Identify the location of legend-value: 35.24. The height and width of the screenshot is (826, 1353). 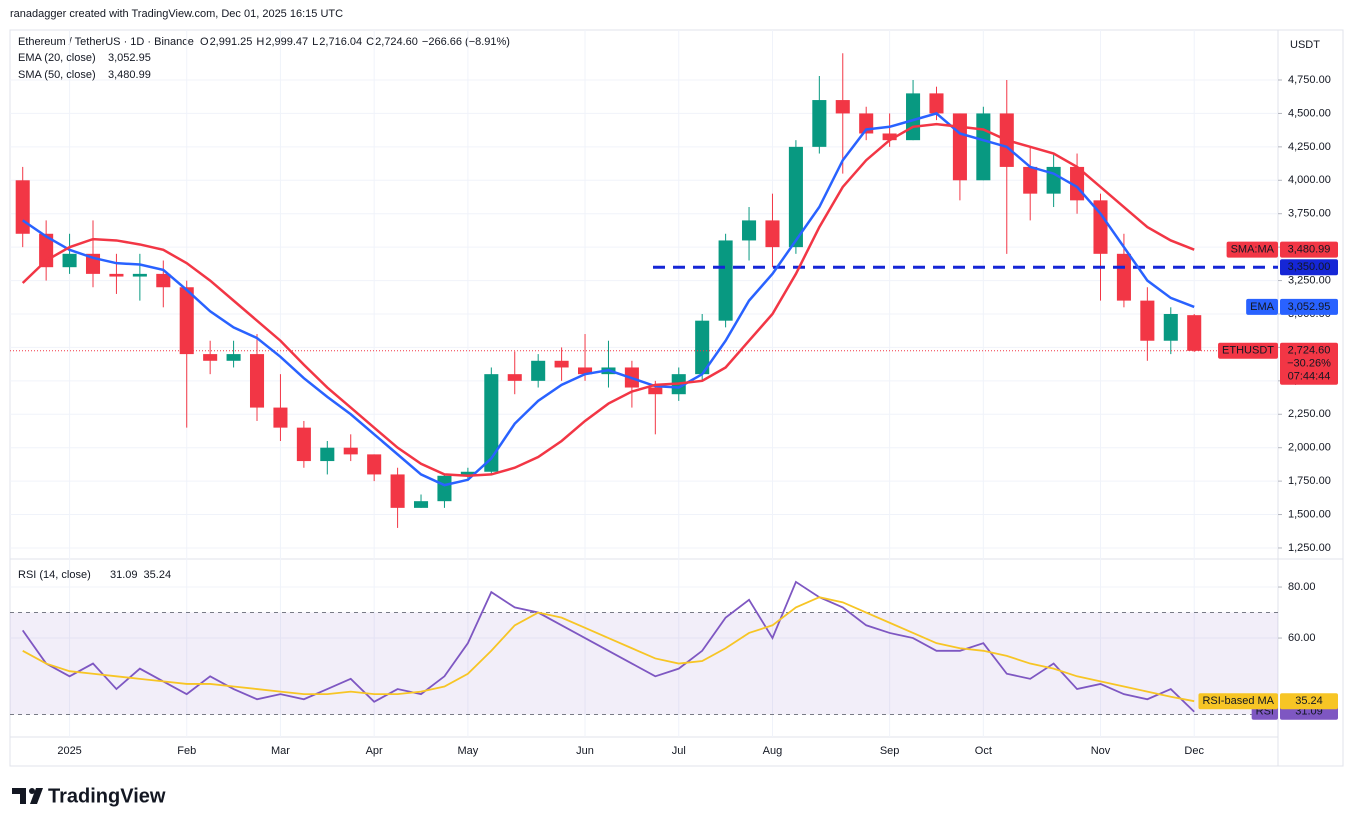
(158, 575).